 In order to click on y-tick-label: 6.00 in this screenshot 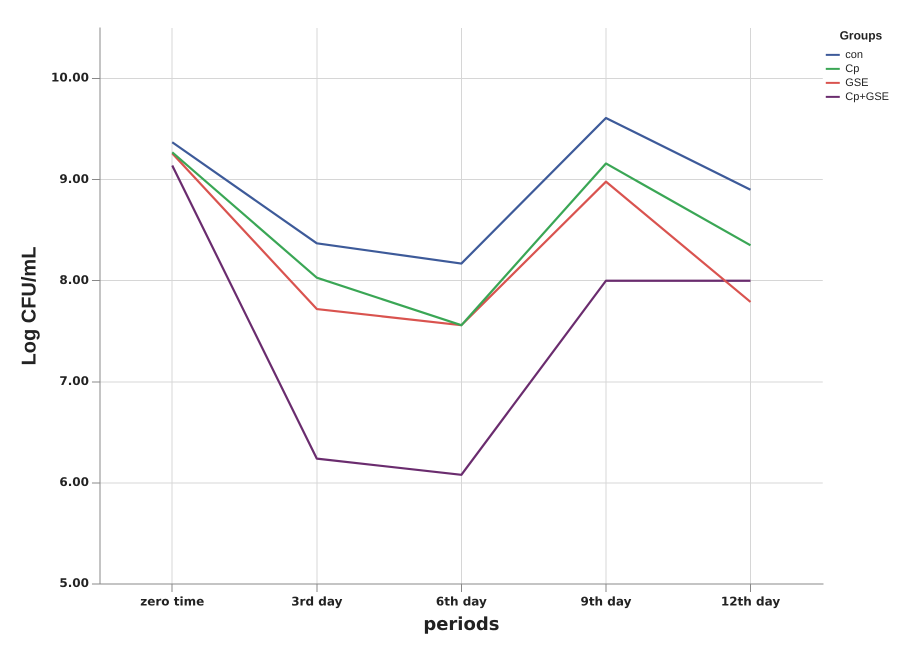, I will do `click(74, 482)`.